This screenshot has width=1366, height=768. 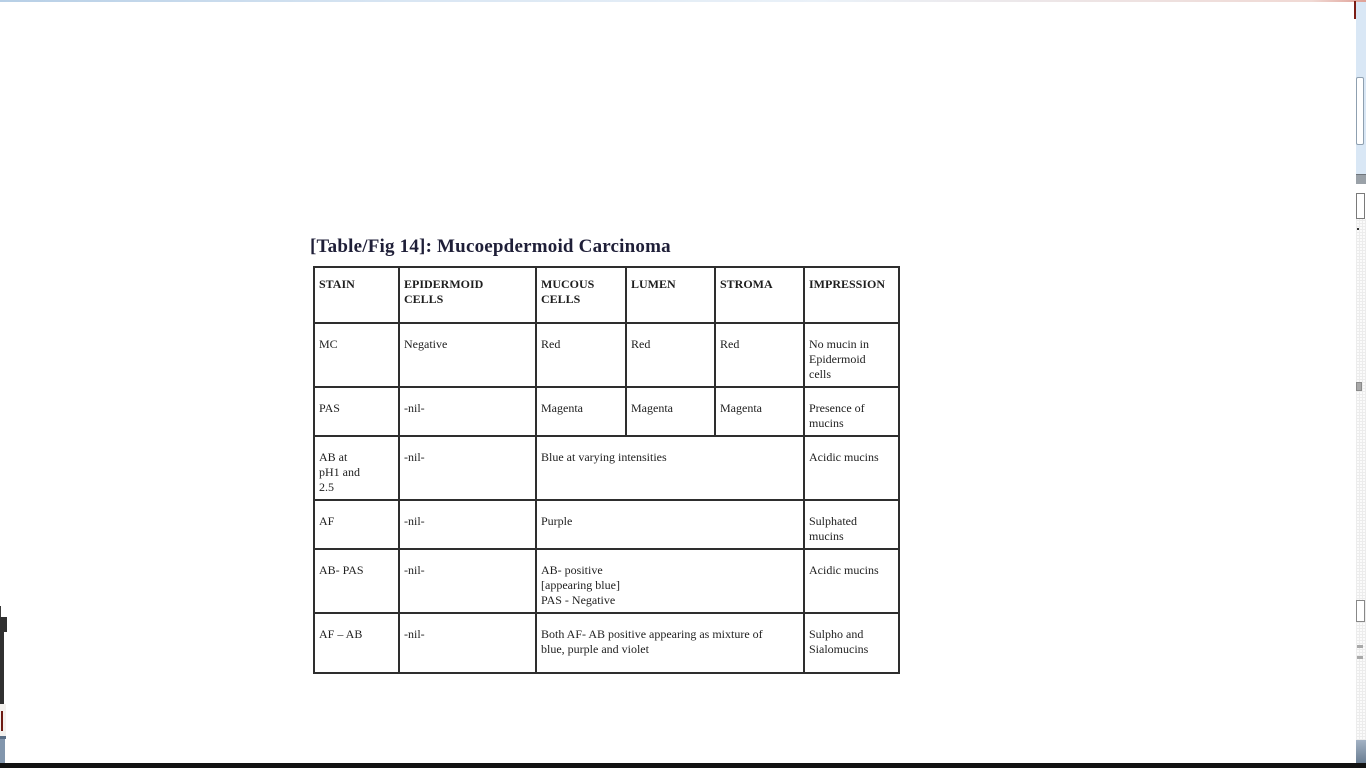 What do you see at coordinates (670, 524) in the screenshot?
I see `cell-merged-result: Purple` at bounding box center [670, 524].